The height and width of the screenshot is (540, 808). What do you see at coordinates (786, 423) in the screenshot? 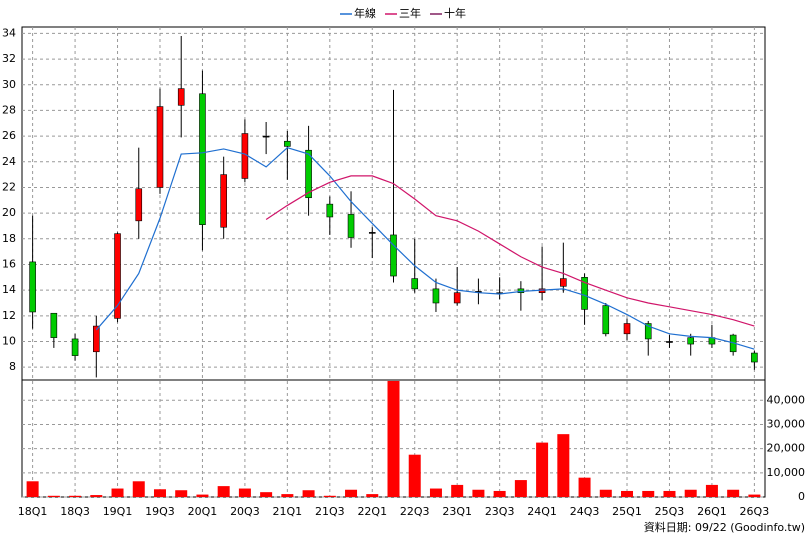
I see `y2-tick-label: 30,000` at bounding box center [786, 423].